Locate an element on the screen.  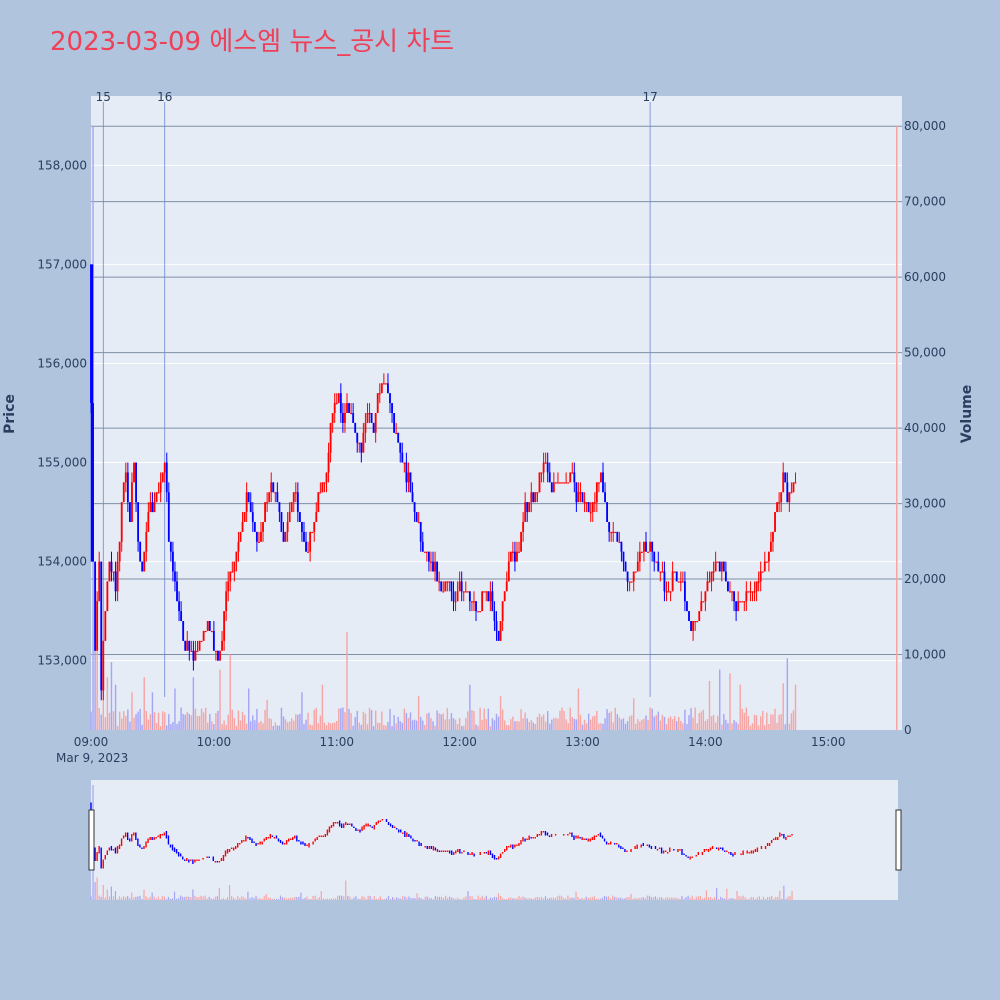
range-slider-left-handle is located at coordinates (91, 840).